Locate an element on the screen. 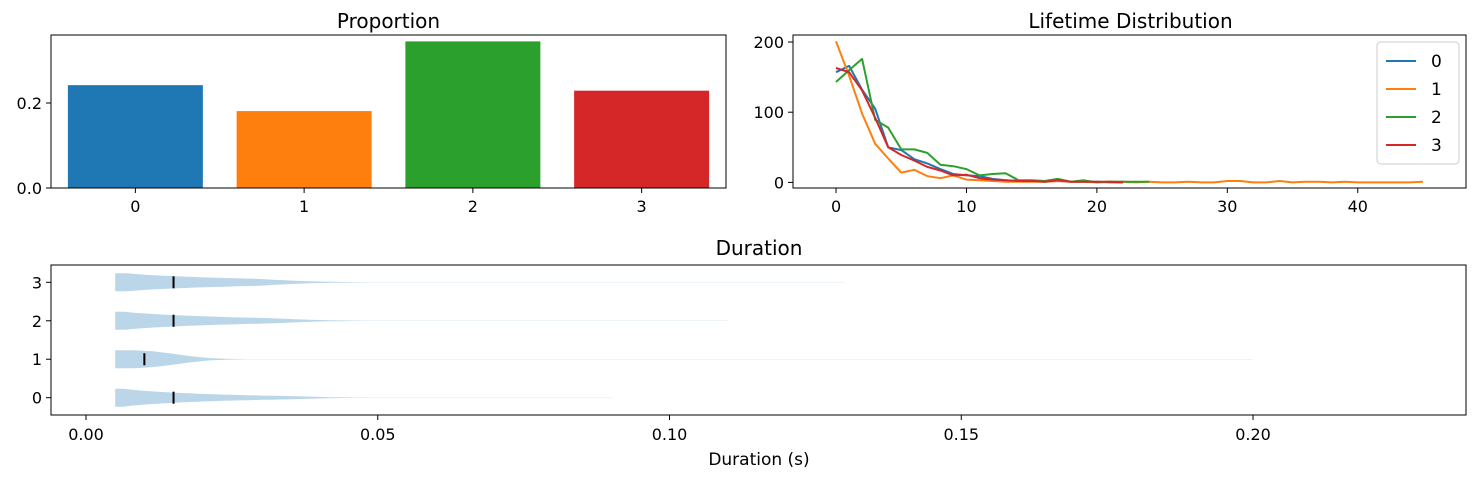  legend-label: 2 is located at coordinates (1436, 118).